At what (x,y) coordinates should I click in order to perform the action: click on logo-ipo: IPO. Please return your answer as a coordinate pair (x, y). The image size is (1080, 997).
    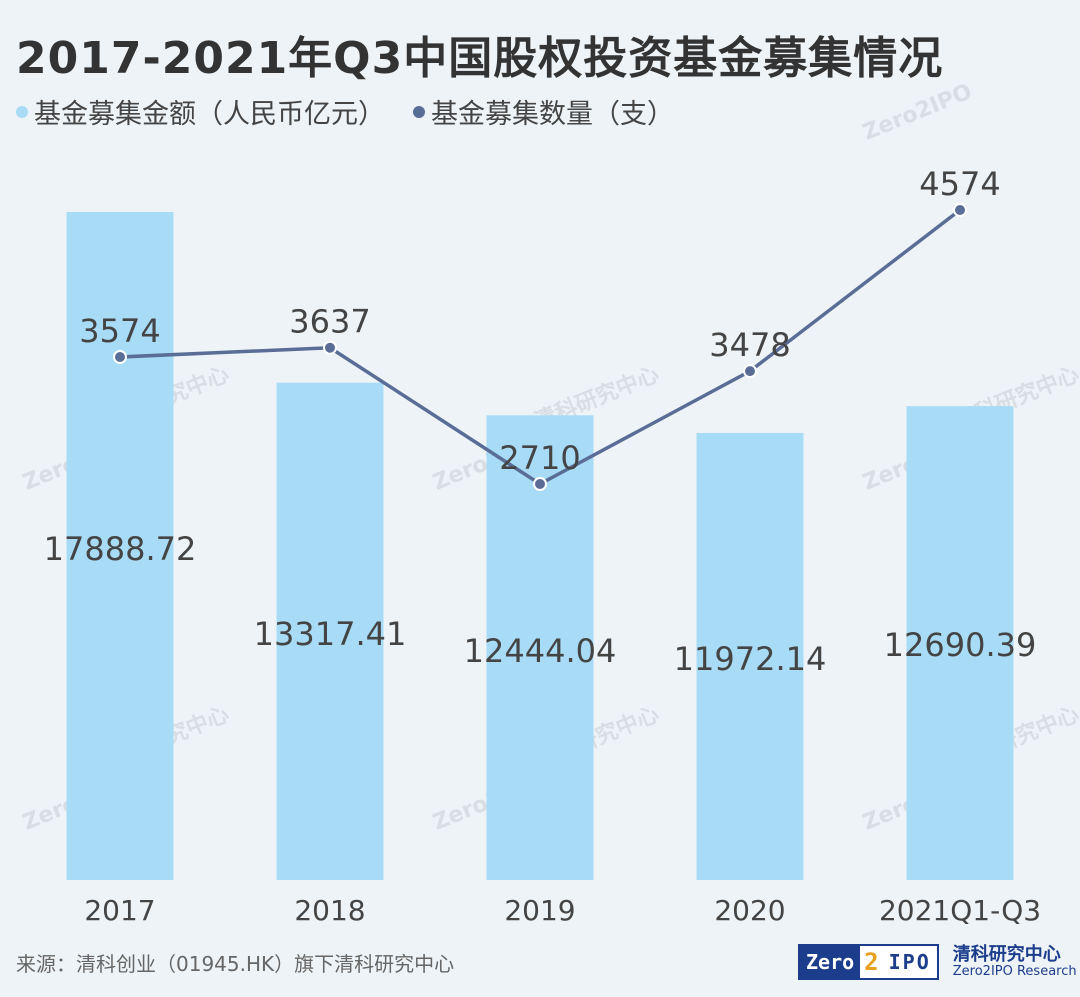
    Looking at the image, I should click on (909, 962).